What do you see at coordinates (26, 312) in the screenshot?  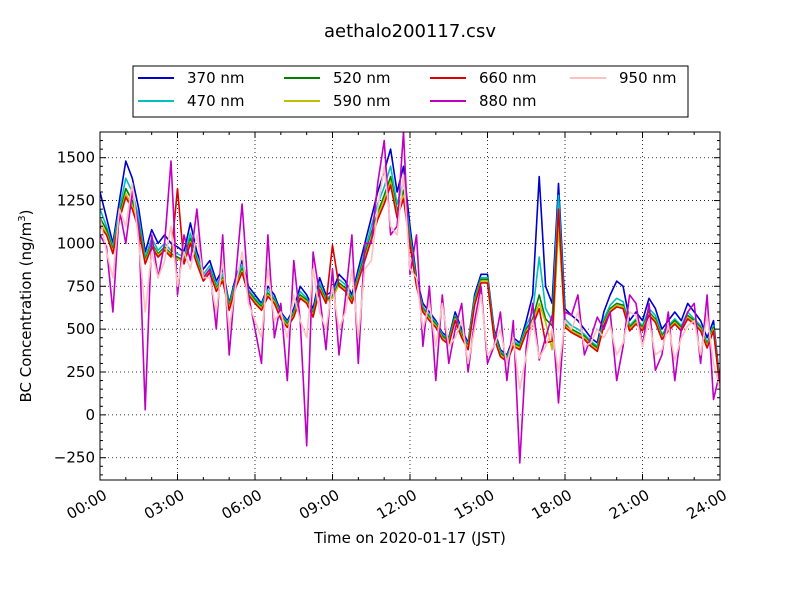 I see `y-axis-title-main: BC Concentration (ng/m` at bounding box center [26, 312].